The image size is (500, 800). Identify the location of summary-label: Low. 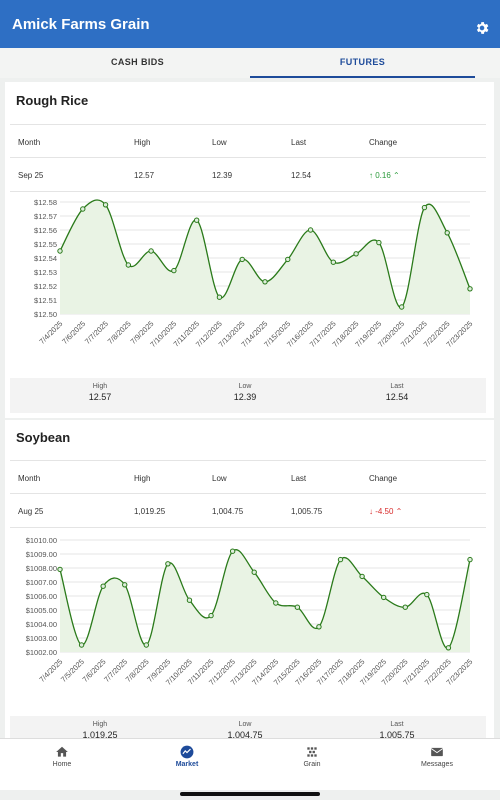
(245, 386).